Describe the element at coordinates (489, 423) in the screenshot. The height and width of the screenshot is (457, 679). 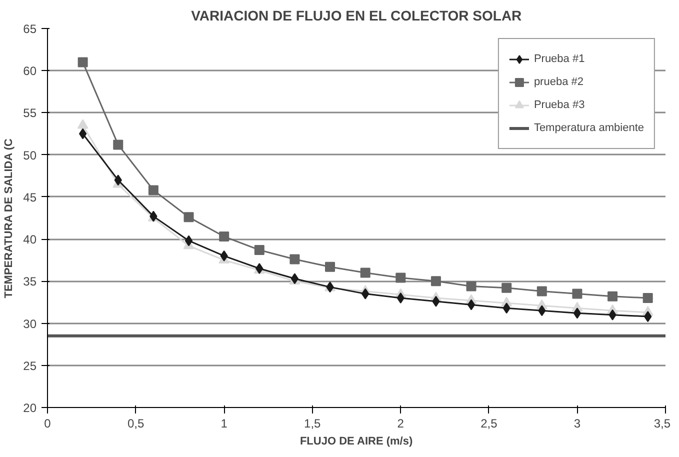
I see `x-tick-label: 2,5` at that location.